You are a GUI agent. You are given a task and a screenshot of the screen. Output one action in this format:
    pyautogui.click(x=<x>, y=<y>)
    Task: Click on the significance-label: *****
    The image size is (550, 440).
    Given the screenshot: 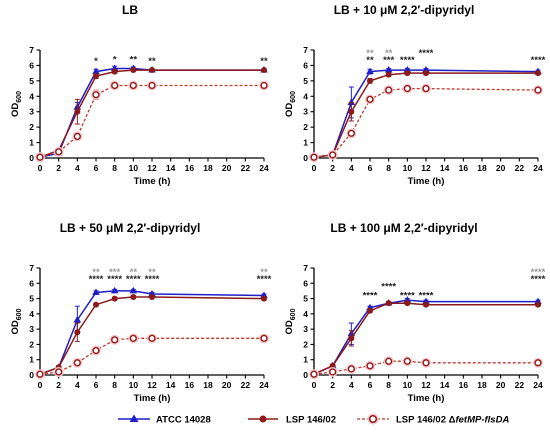 What is the action you would take?
    pyautogui.click(x=388, y=57)
    